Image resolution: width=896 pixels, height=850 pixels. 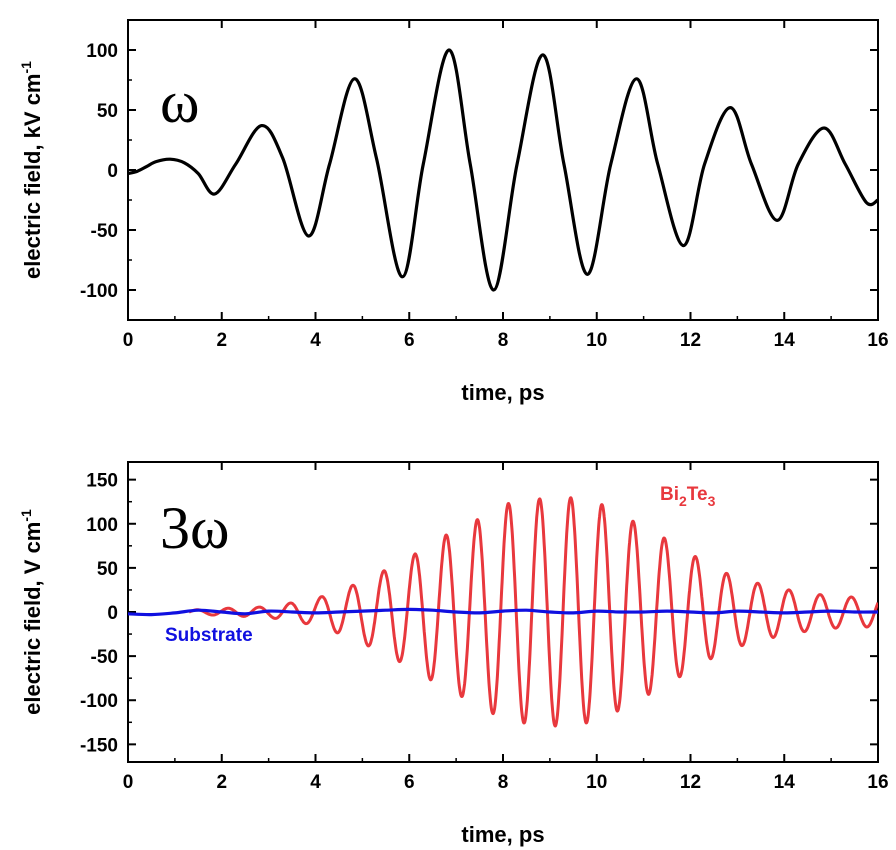 I want to click on label-sub-3: 3, so click(x=712, y=501).